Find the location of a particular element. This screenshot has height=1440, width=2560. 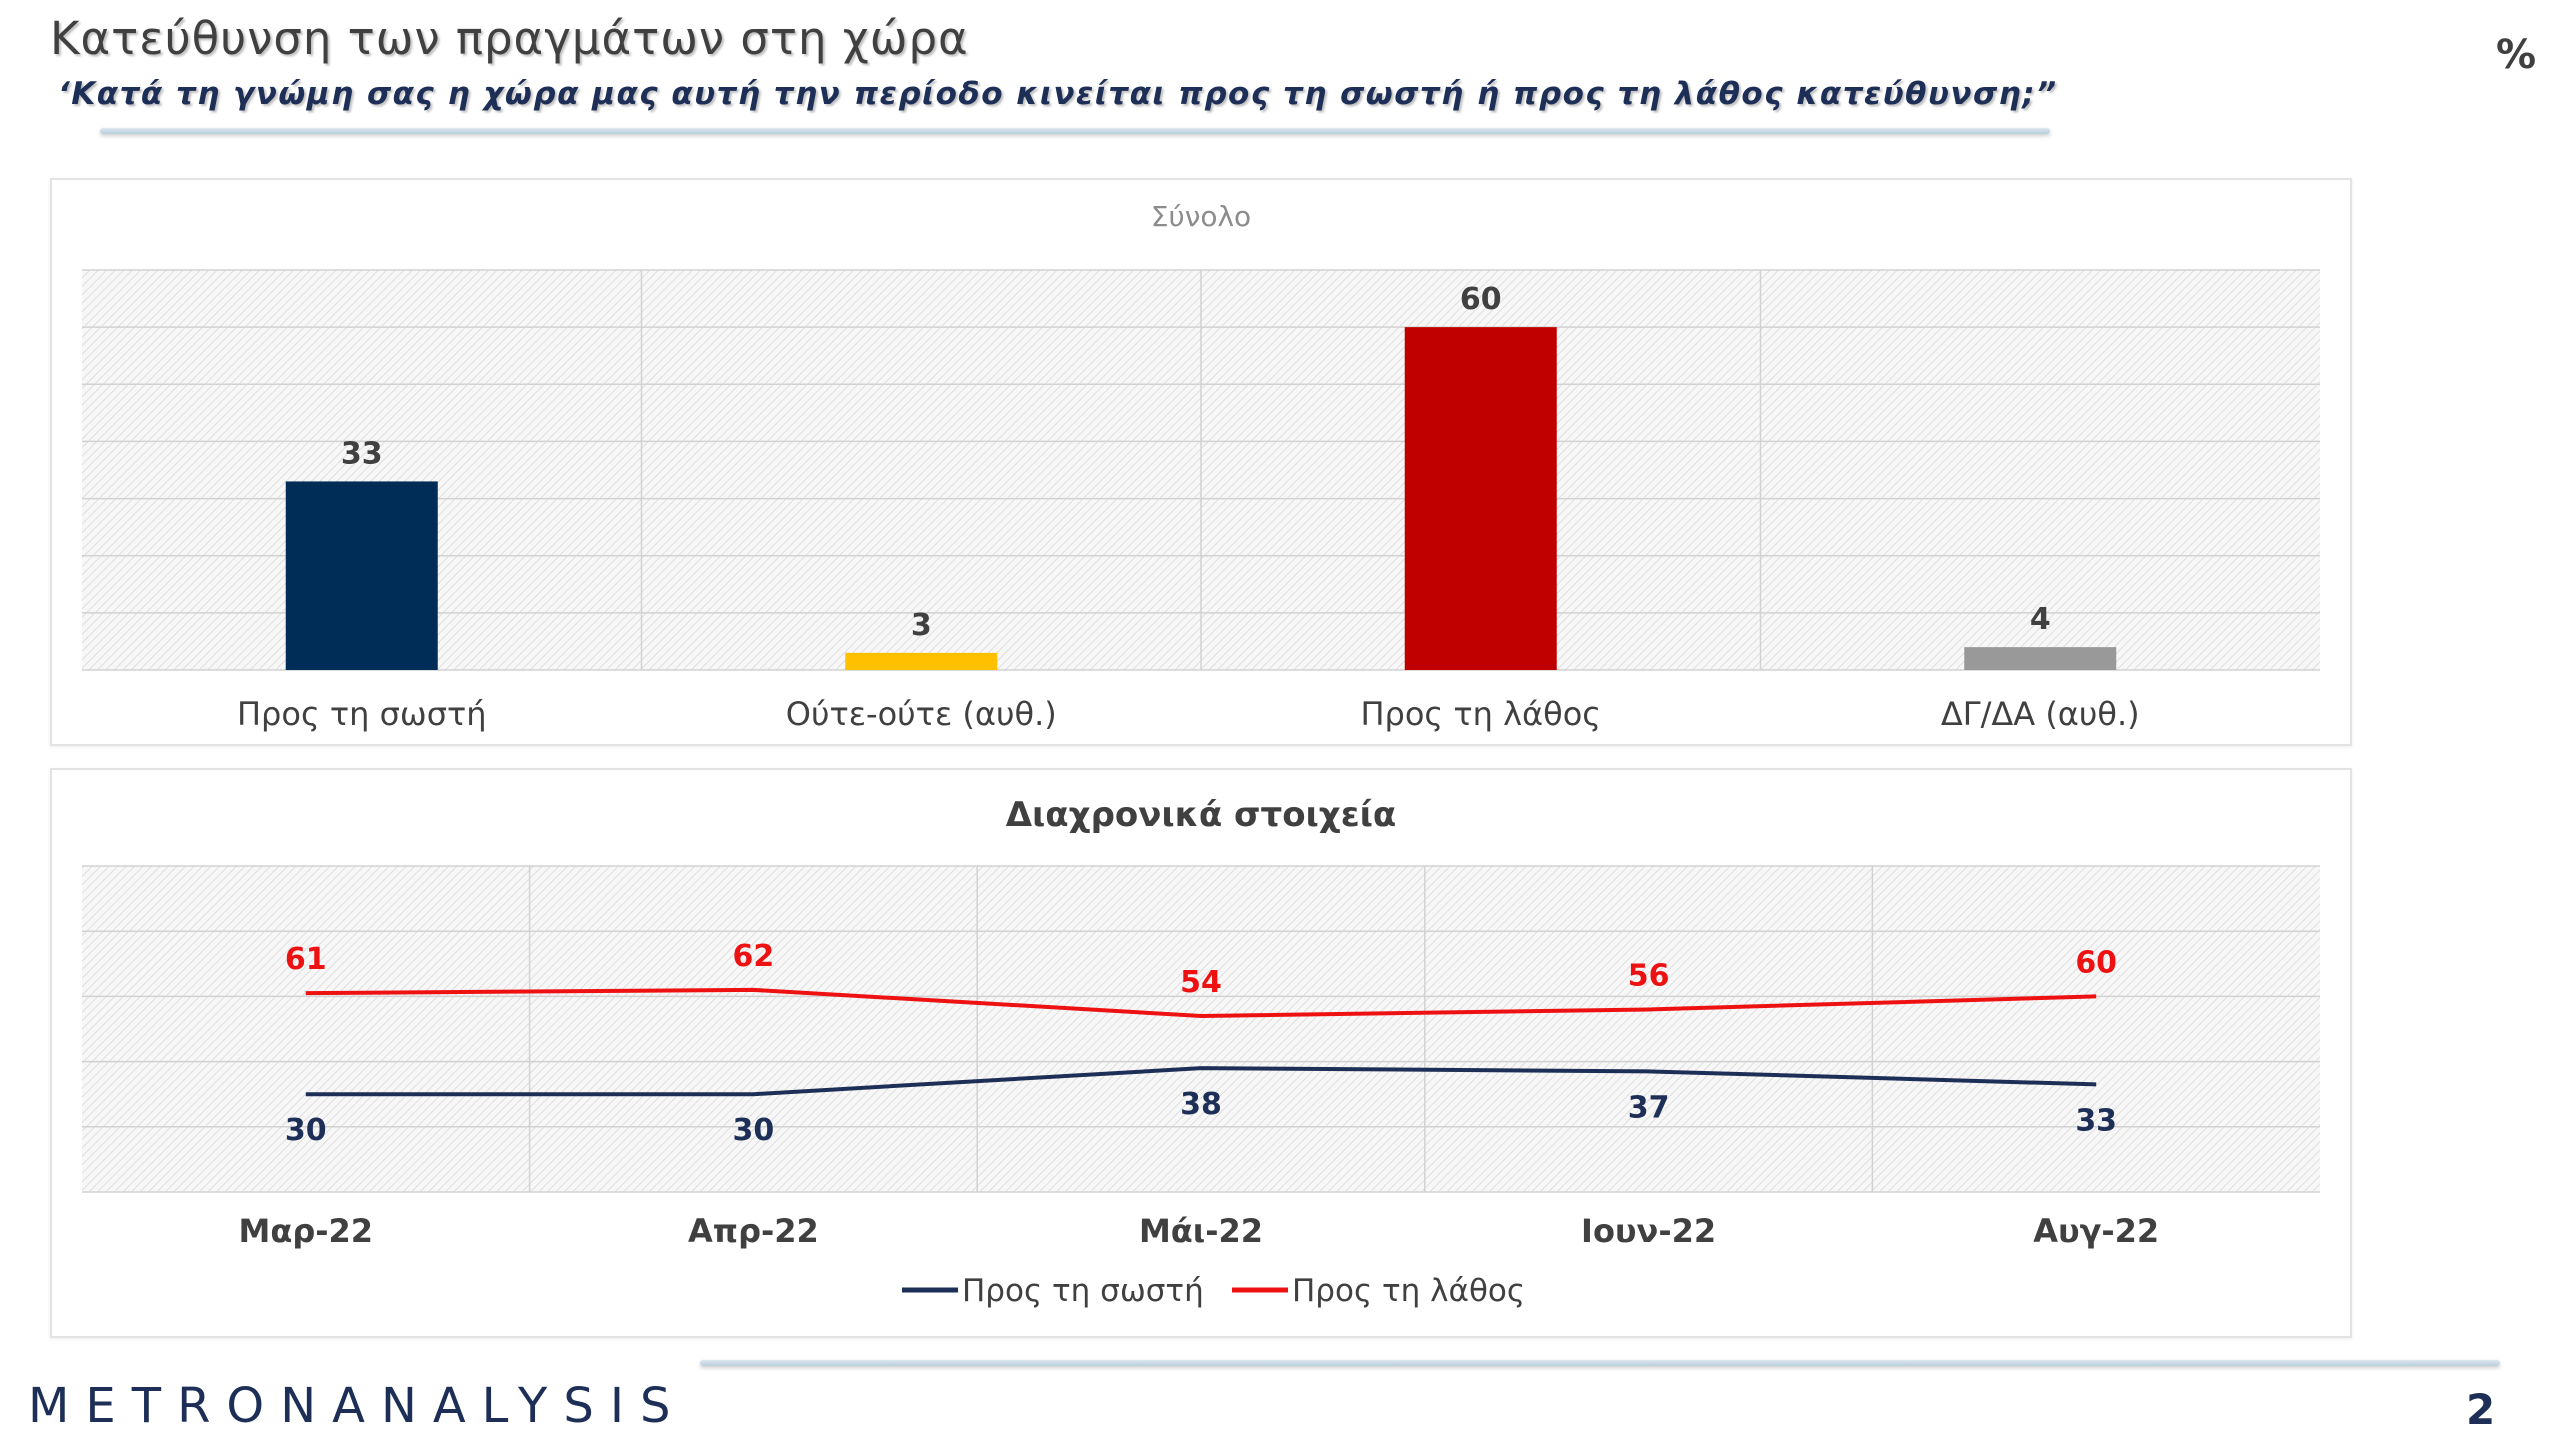

chart-title: Σύνολο is located at coordinates (1201, 216).